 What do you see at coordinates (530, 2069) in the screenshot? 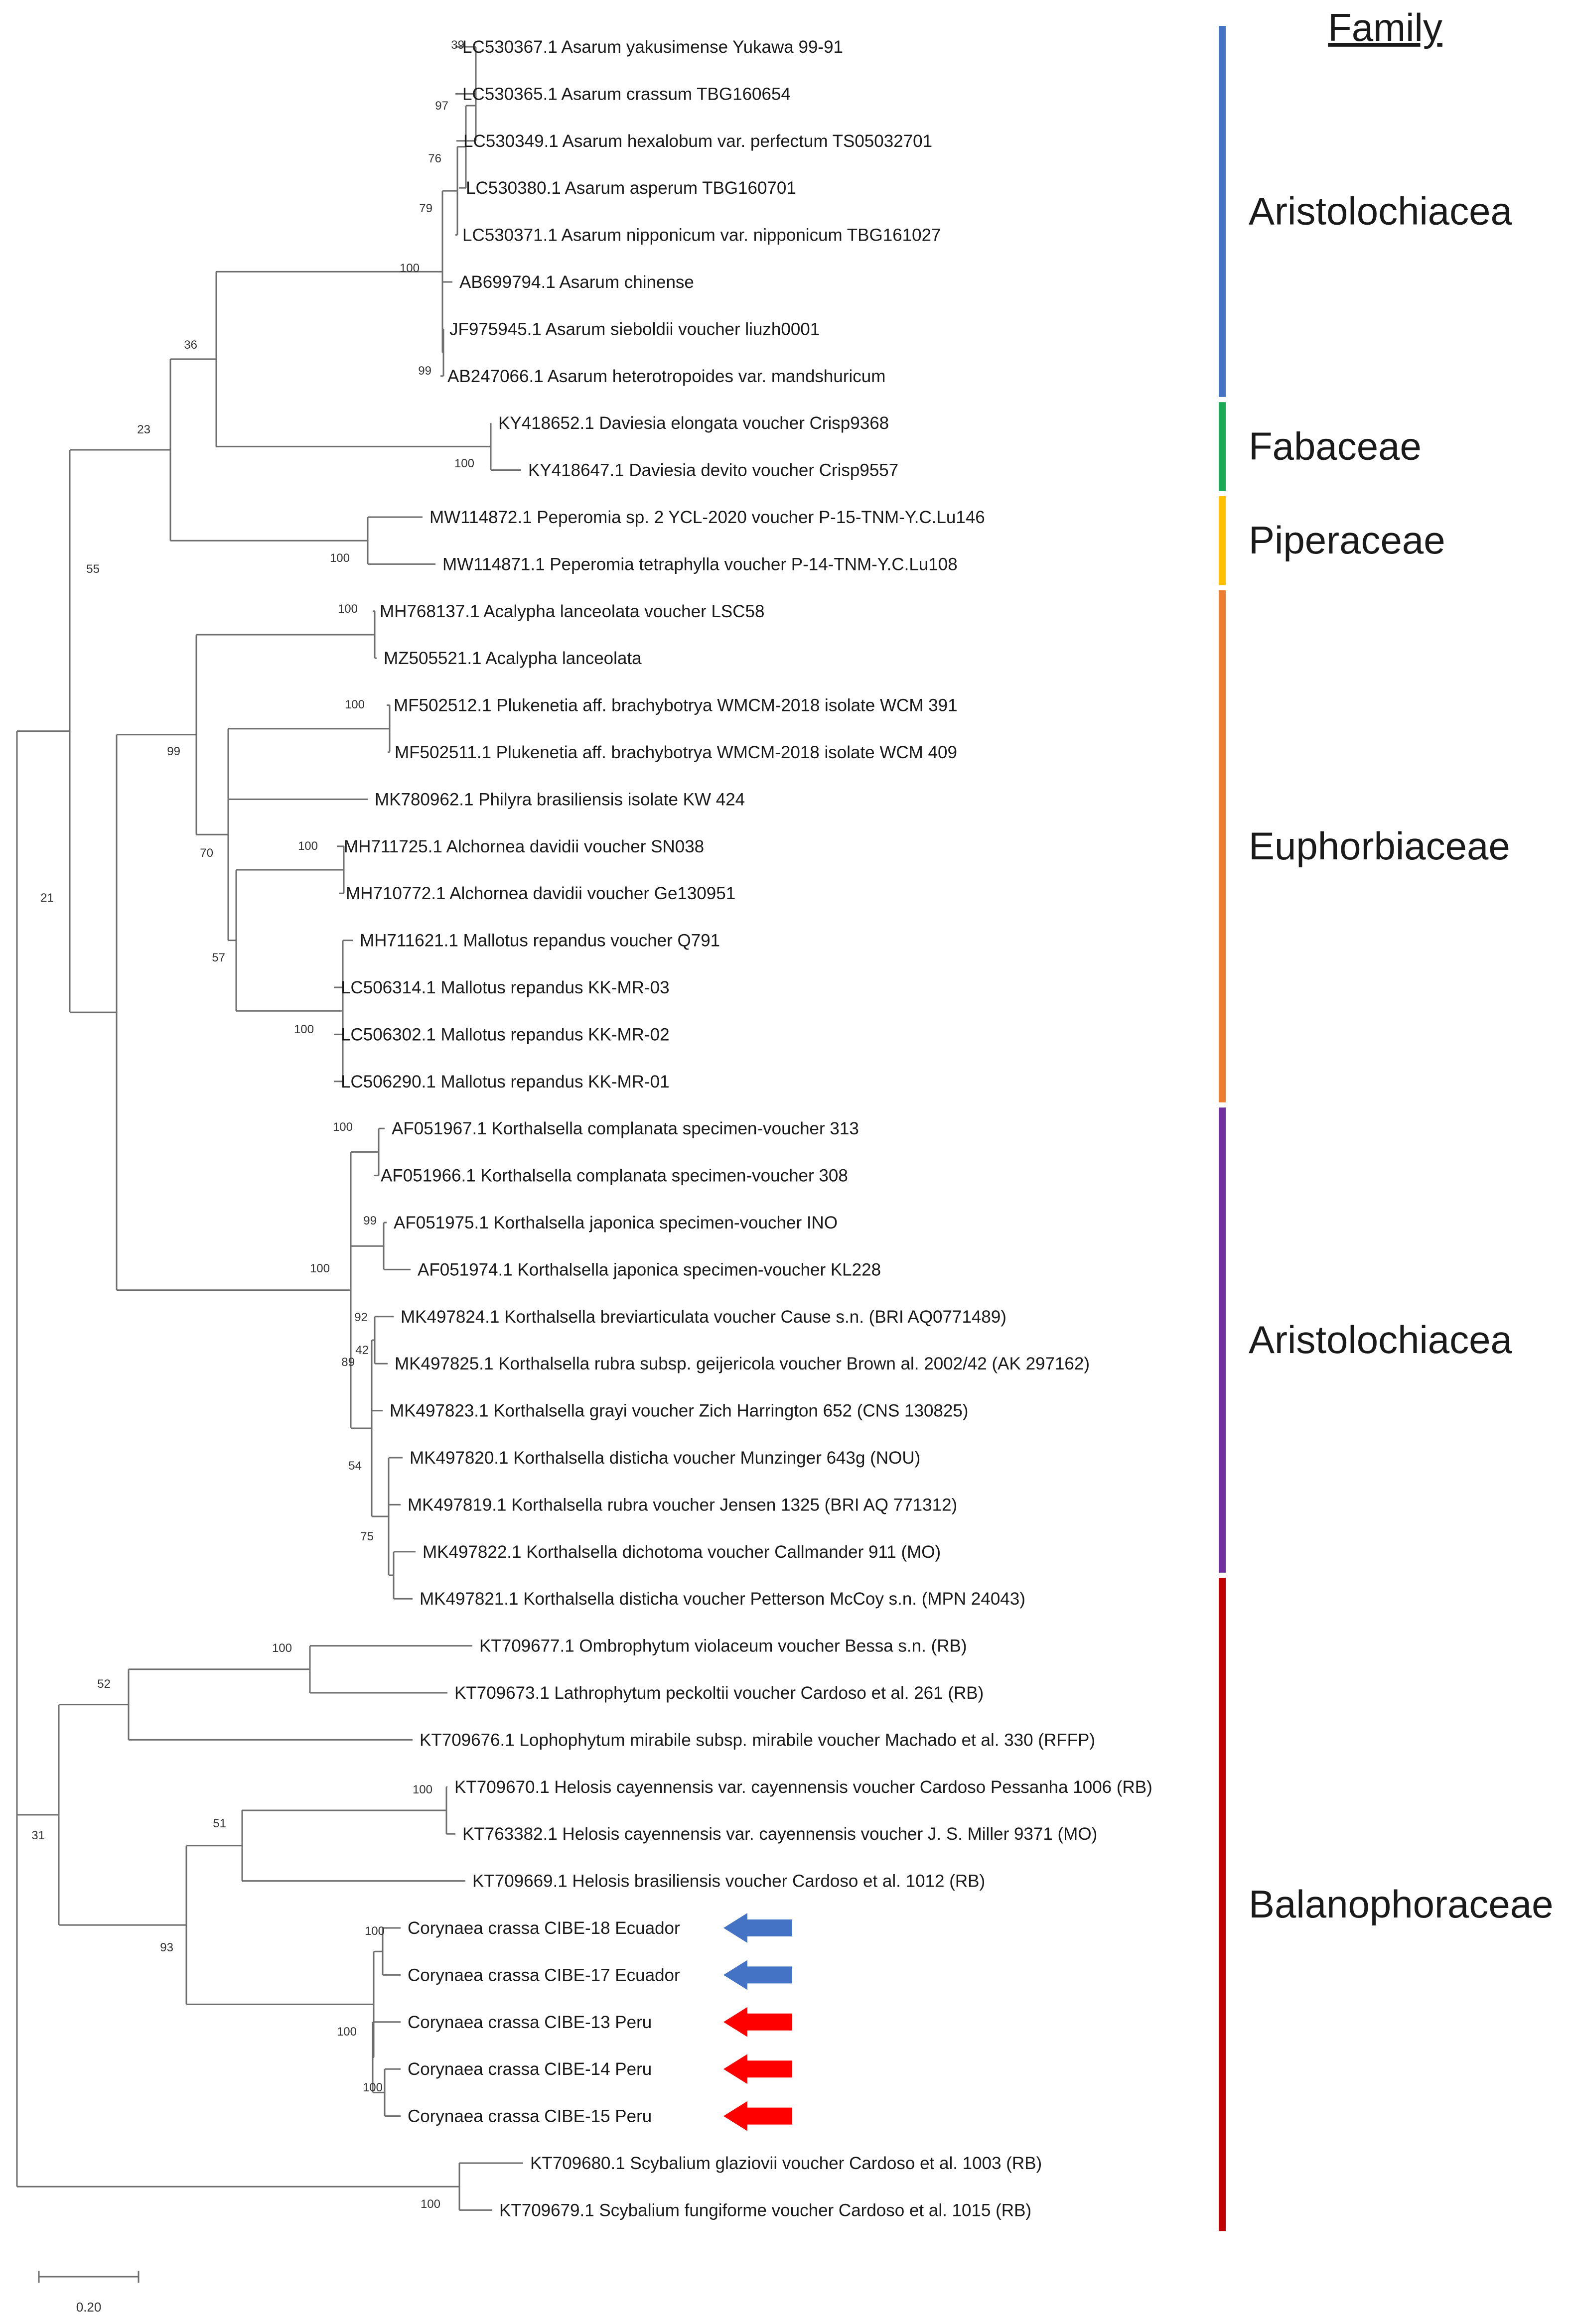
I see `leaf-label: Corynaea crassa CIBE-14 Peru` at bounding box center [530, 2069].